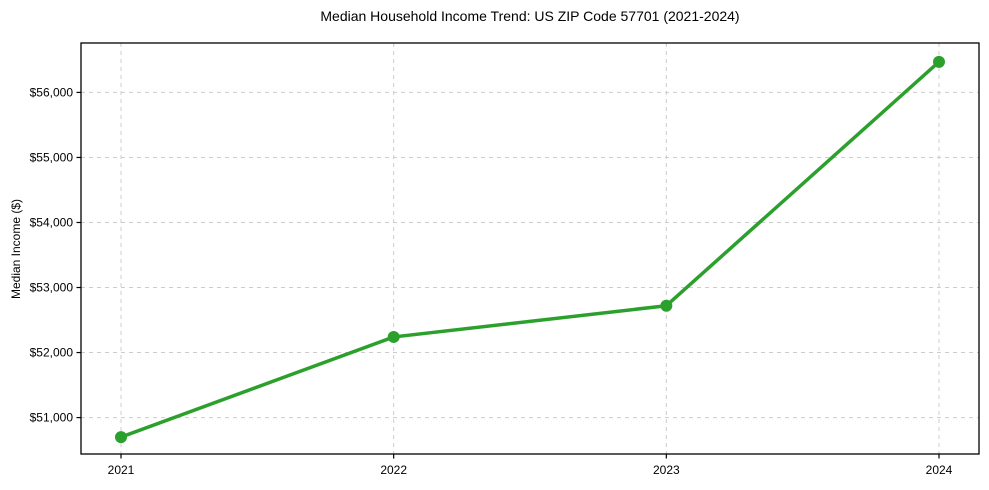  Describe the element at coordinates (52, 353) in the screenshot. I see `y-tick-label: $52,000` at that location.